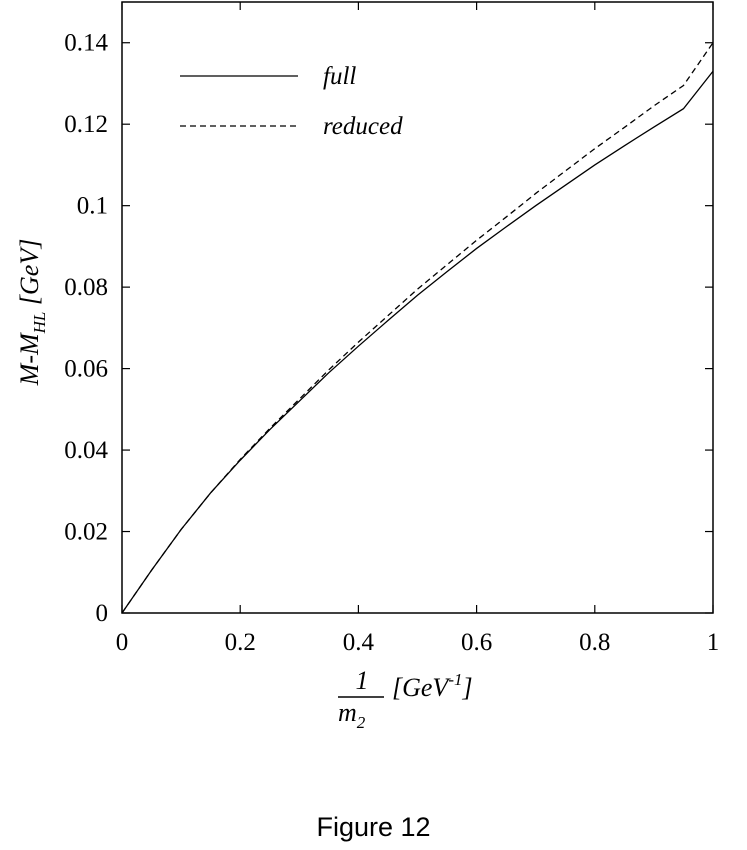 The width and height of the screenshot is (747, 850). Describe the element at coordinates (86, 287) in the screenshot. I see `y-tick-label-4: 0.08` at that location.